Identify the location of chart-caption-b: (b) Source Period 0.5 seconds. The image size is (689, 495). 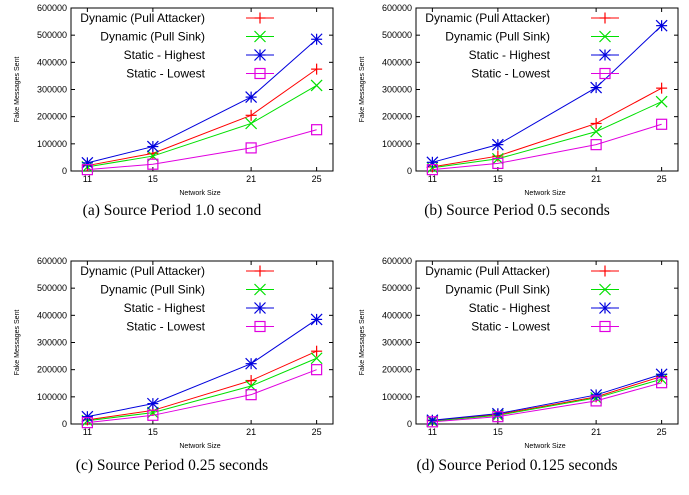
(517, 210).